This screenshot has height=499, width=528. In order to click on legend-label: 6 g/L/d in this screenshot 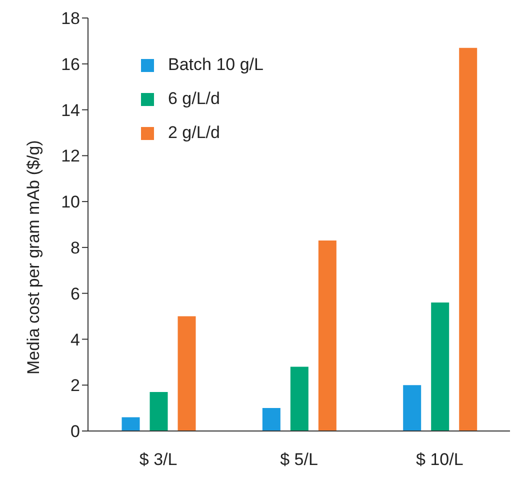, I will do `click(194, 99)`.